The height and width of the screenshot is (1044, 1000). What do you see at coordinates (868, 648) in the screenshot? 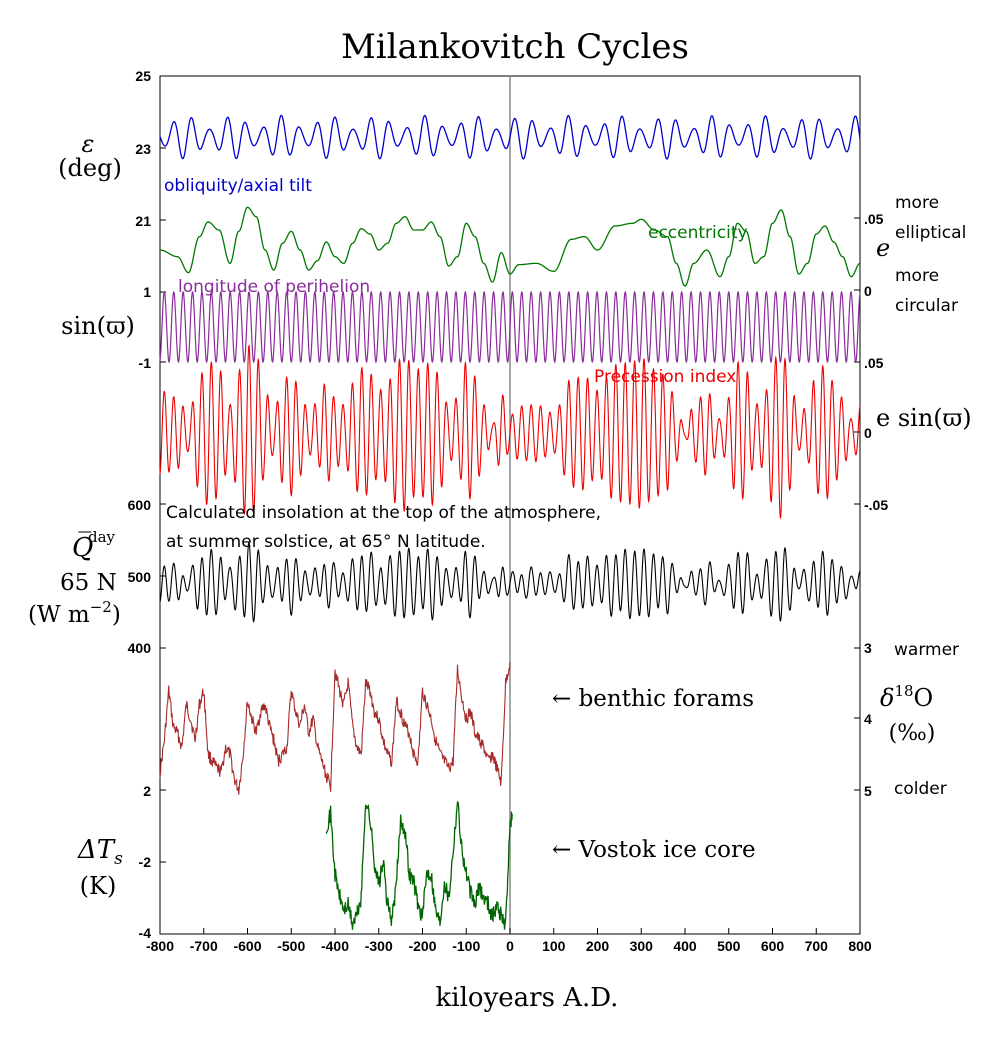
I see `tick-d18o-3: 3` at bounding box center [868, 648].